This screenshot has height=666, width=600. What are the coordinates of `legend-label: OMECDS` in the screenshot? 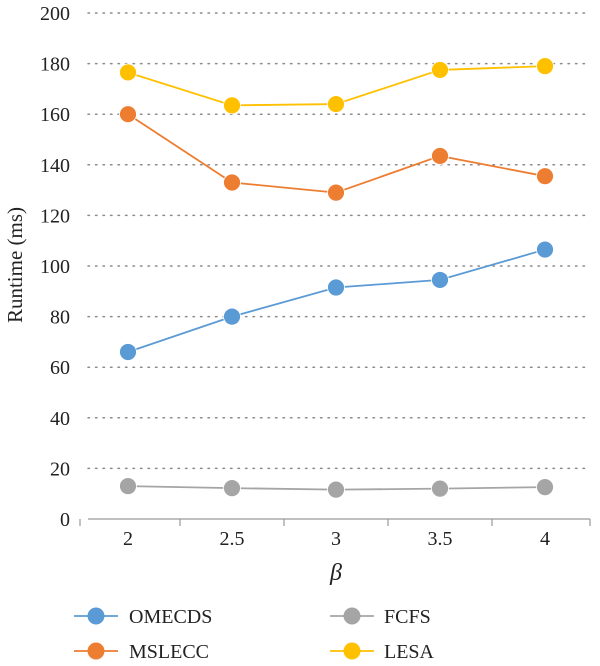 It's located at (170, 617).